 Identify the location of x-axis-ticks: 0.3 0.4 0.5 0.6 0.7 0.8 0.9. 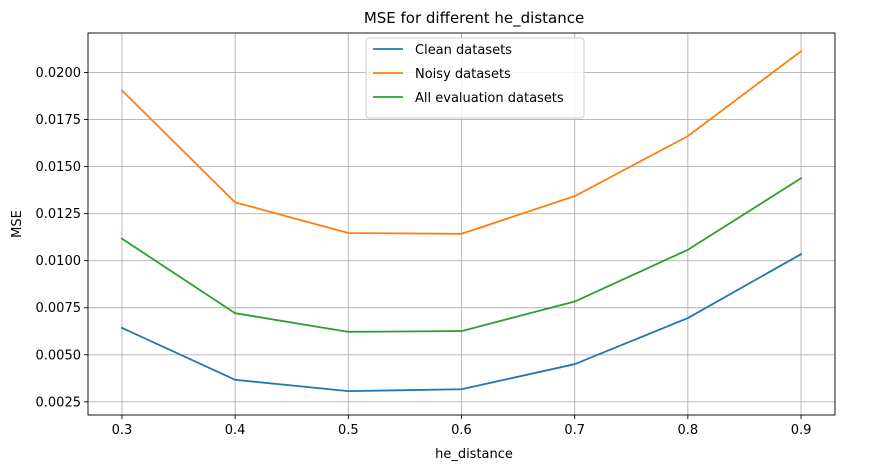
(462, 426).